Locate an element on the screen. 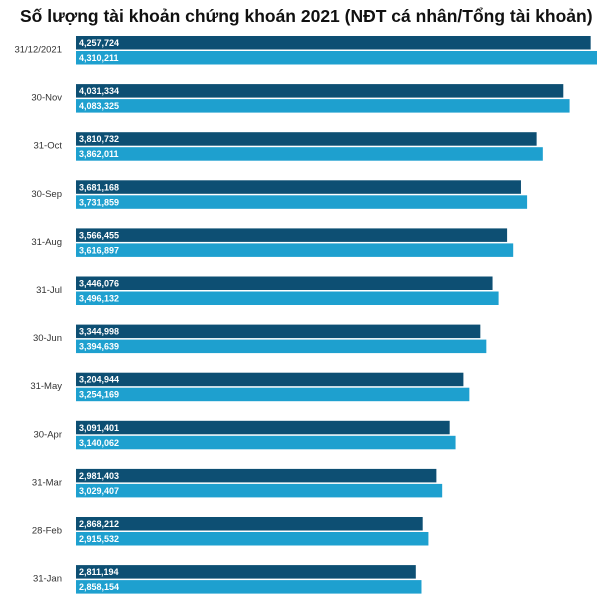 The image size is (616, 613). category-label: 31/12/2021 is located at coordinates (38, 50).